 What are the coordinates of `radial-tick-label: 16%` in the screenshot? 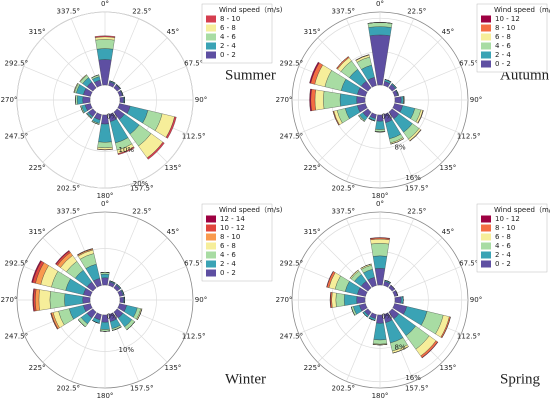 It's located at (413, 178).